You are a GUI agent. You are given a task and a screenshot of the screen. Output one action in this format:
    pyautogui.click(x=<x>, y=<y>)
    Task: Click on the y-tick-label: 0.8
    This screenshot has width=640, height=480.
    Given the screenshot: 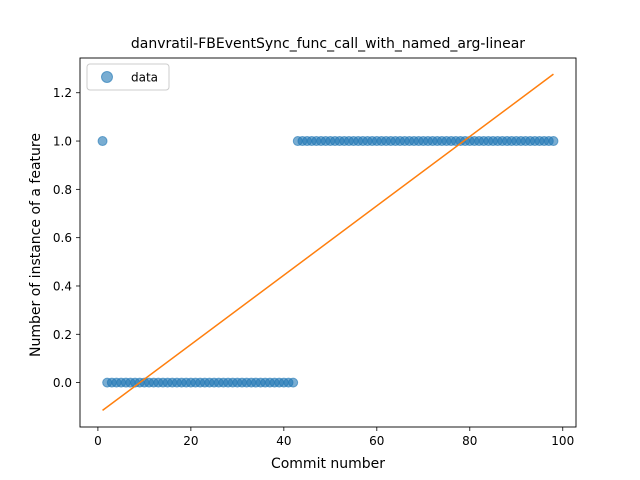 What is the action you would take?
    pyautogui.click(x=62, y=190)
    